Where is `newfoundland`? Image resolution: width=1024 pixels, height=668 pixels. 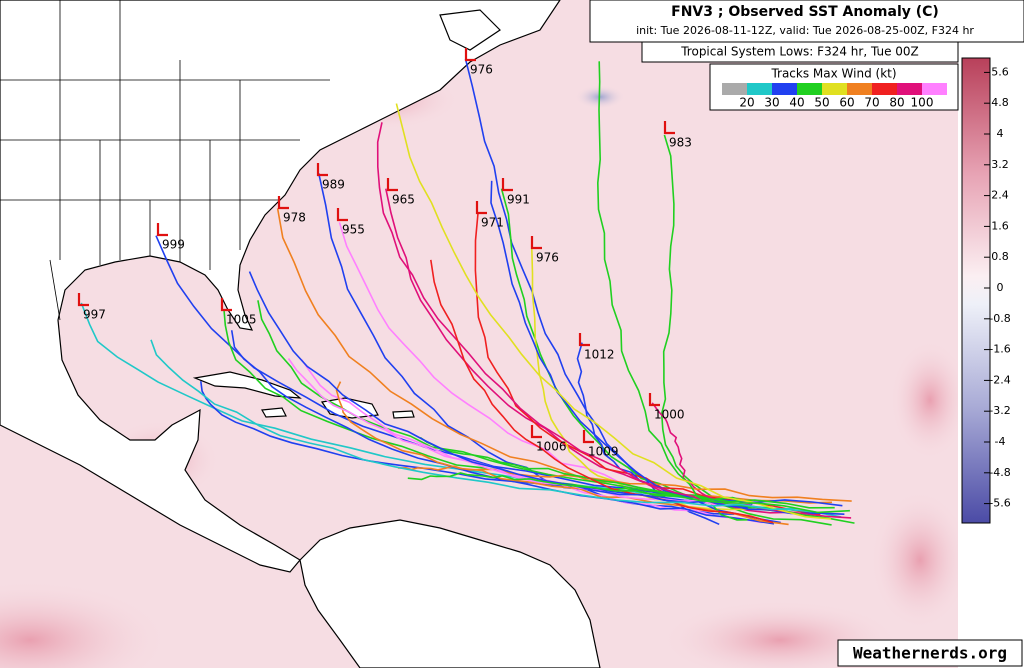 newfoundland is located at coordinates (470, 30).